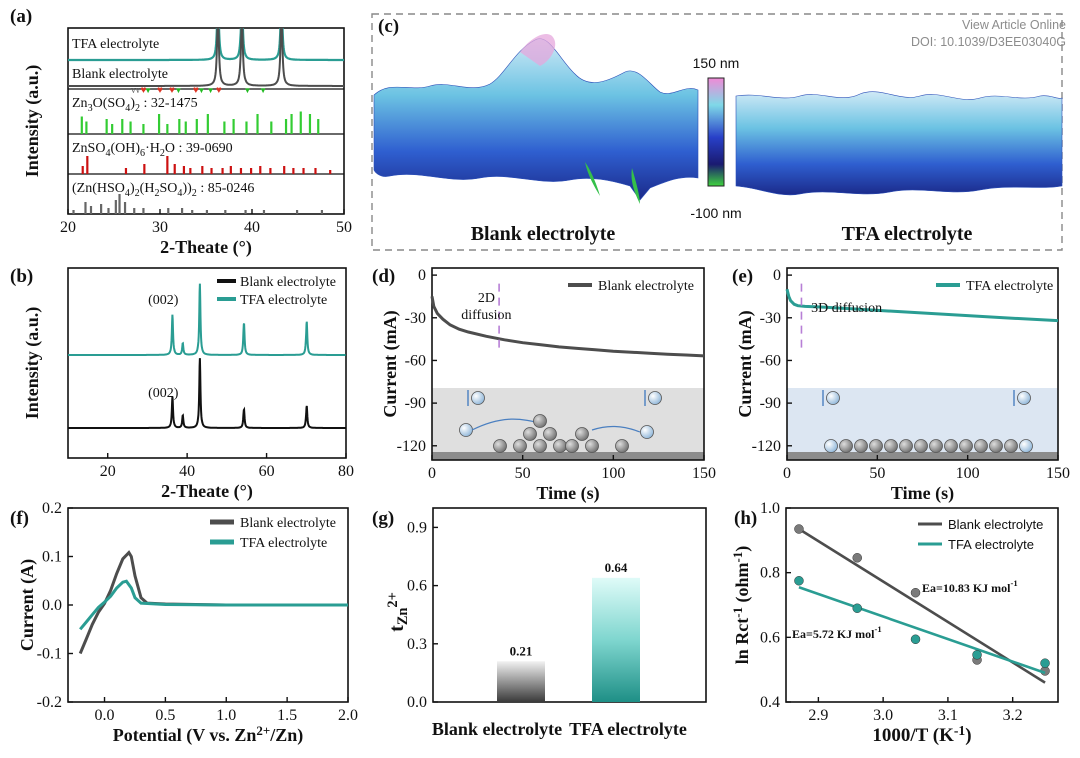 The height and width of the screenshot is (758, 1080). What do you see at coordinates (388, 26) in the screenshot?
I see `panel-label: (c)` at bounding box center [388, 26].